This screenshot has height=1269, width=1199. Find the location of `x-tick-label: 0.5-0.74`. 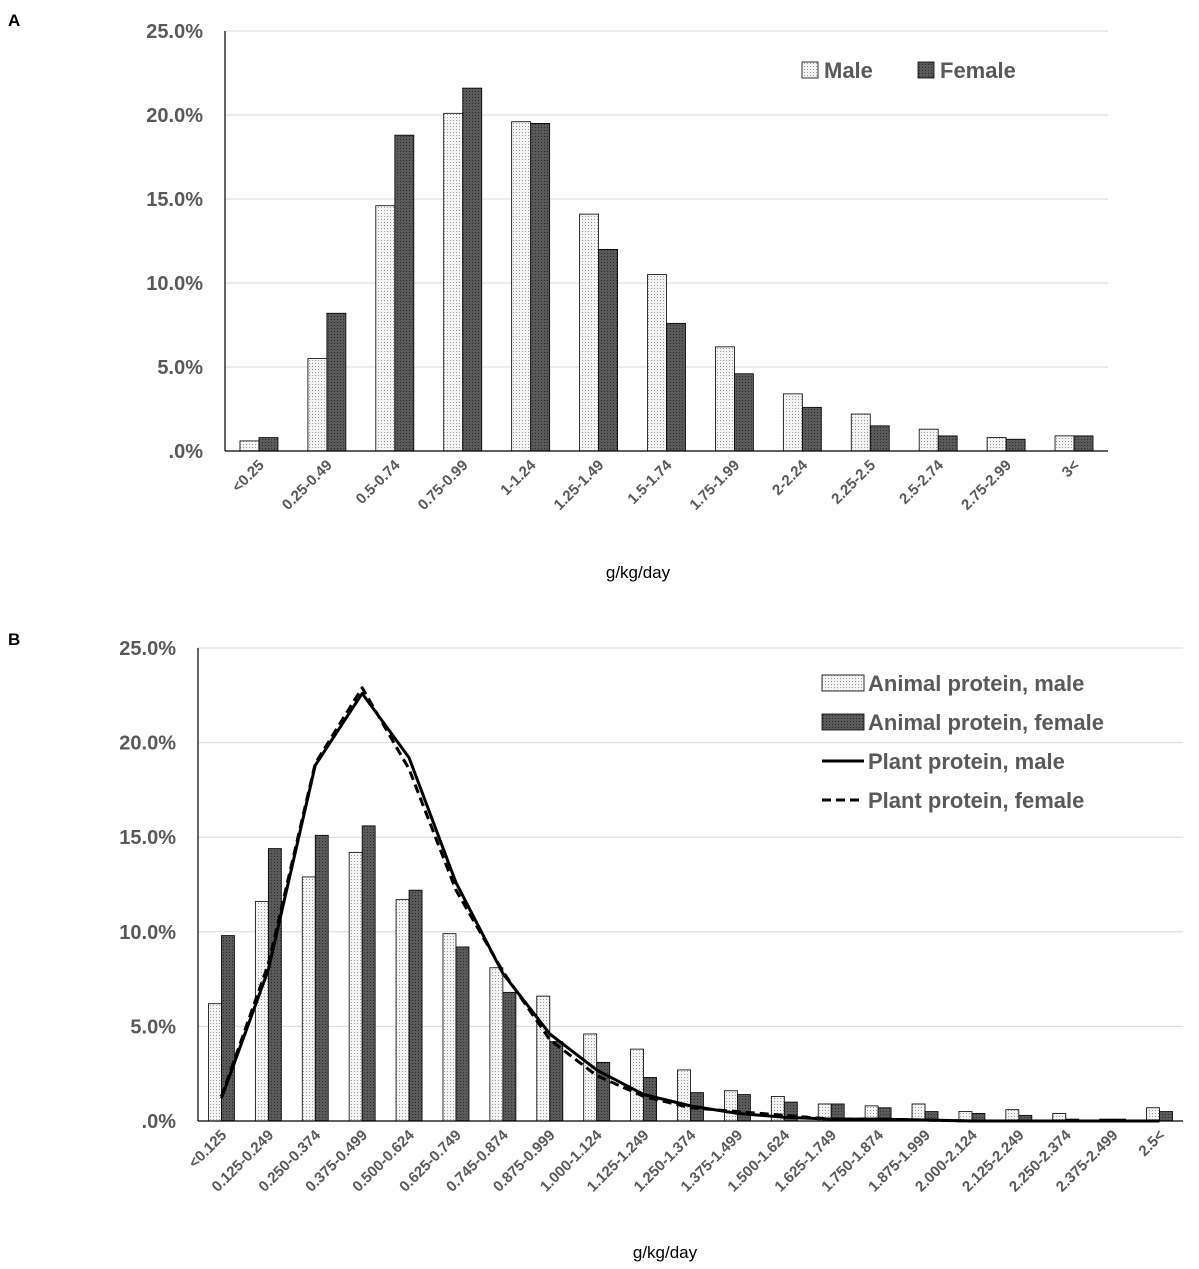

x-tick-label: 0.5-0.74 is located at coordinates (378, 481).